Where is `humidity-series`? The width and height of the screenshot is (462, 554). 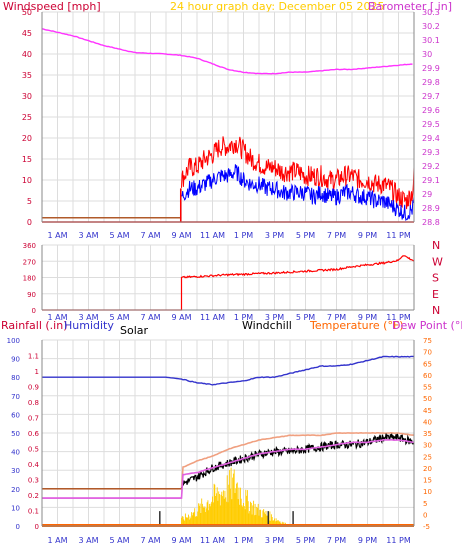
humidity-series is located at coordinates (228, 370).